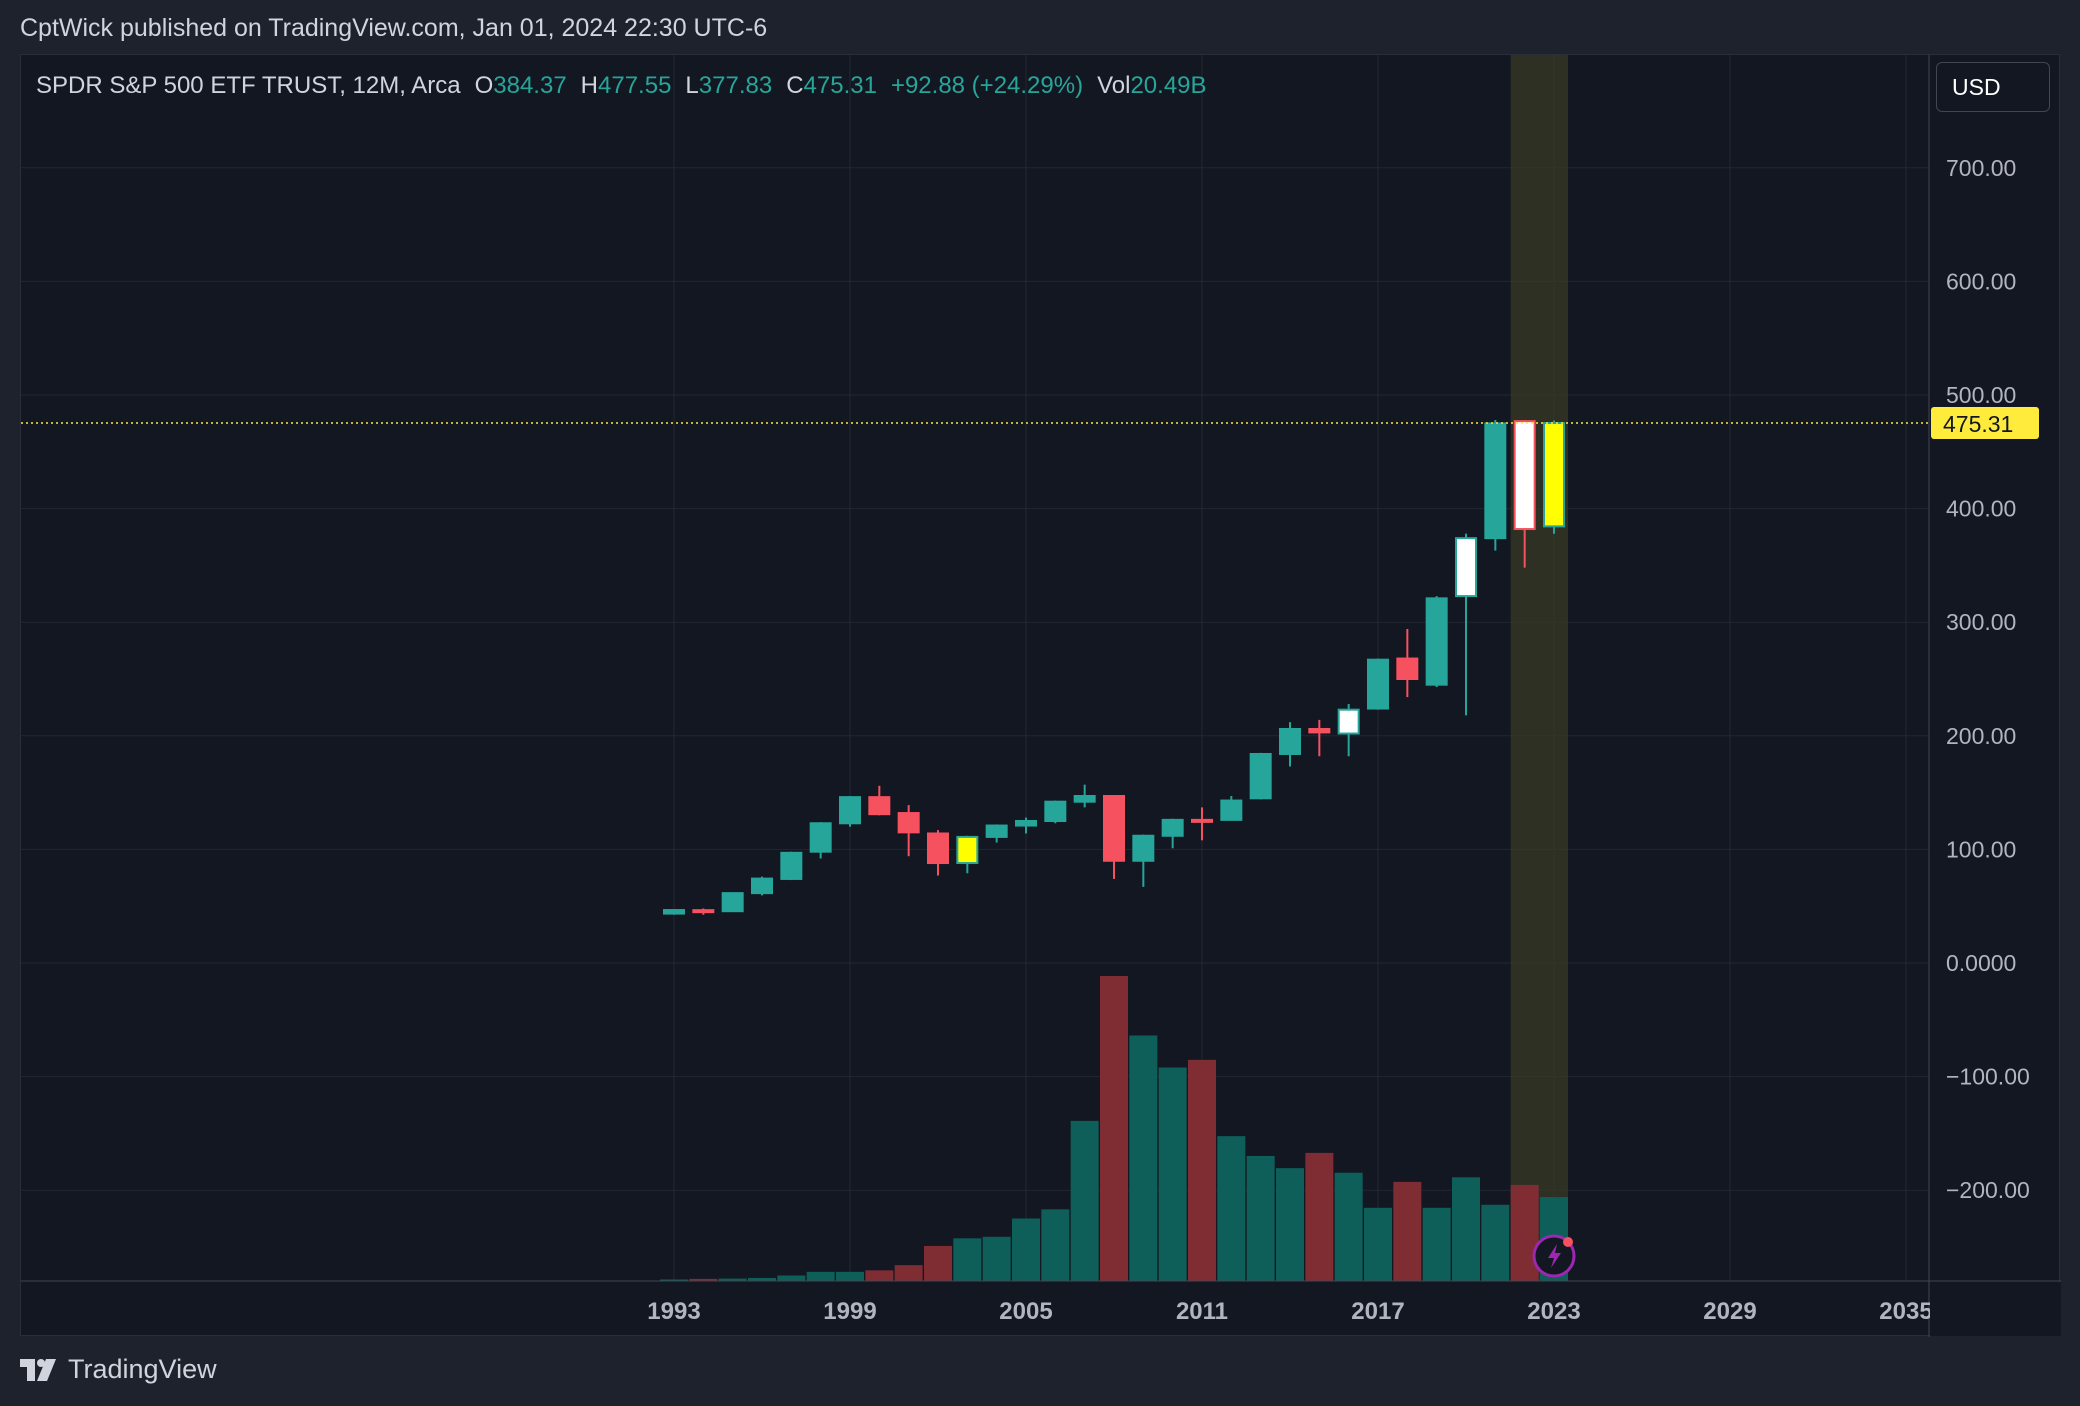 This screenshot has width=2080, height=1406. I want to click on x-tick-label: 2023, so click(1553, 1311).